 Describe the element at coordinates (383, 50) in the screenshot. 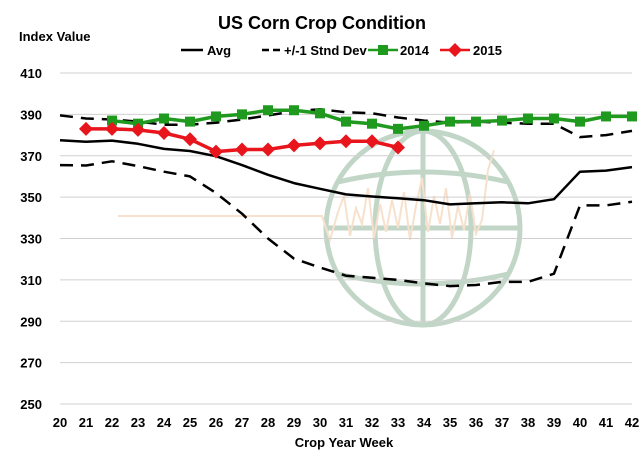

I see `legend-2014-marker` at that location.